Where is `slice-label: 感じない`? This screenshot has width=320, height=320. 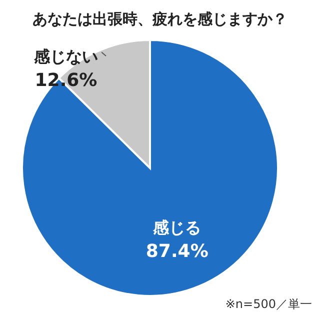
slice-label: 感じない is located at coordinates (65, 56).